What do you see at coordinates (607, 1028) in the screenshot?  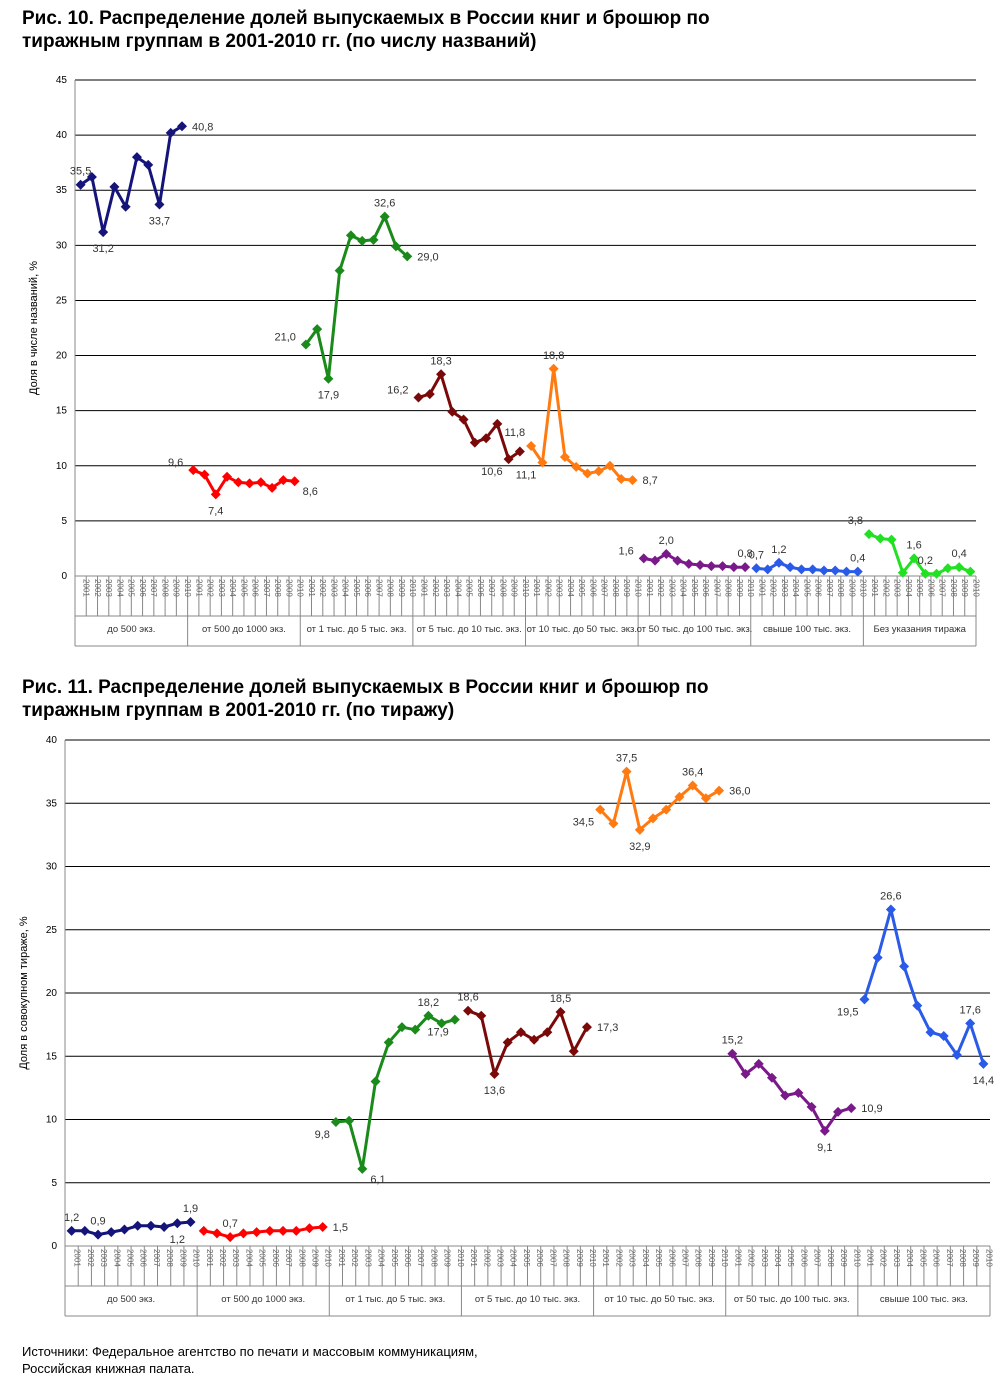 I see `data-label: 17,3` at bounding box center [607, 1028].